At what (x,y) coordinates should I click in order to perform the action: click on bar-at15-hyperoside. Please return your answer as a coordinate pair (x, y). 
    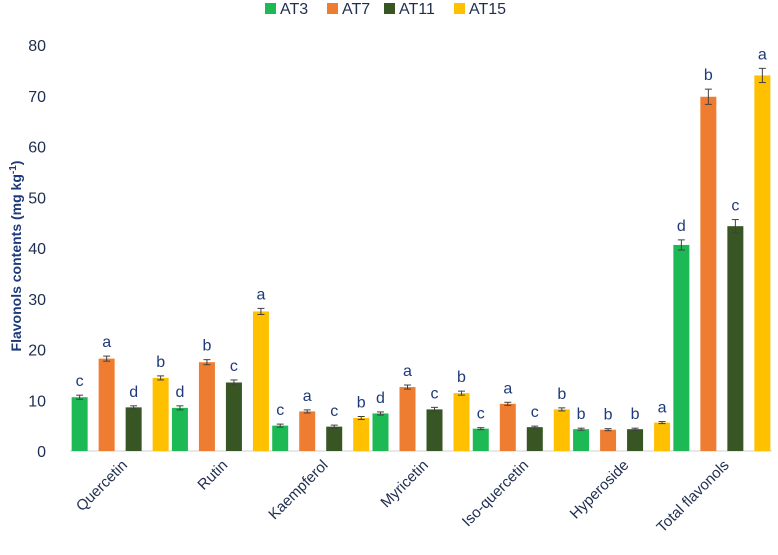
    Looking at the image, I should click on (662, 436).